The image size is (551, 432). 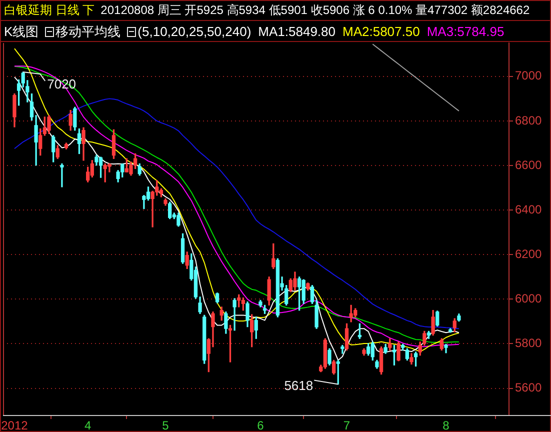 What do you see at coordinates (465, 31) in the screenshot?
I see `text: MA3:5784.95` at bounding box center [465, 31].